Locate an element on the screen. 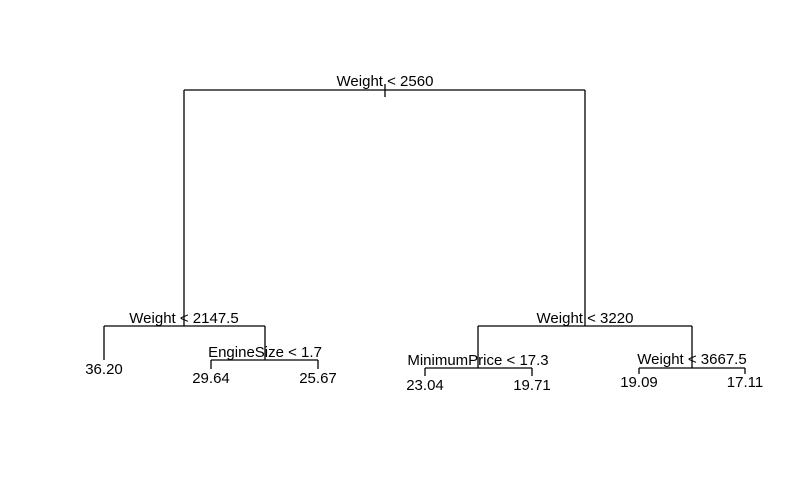 The width and height of the screenshot is (811, 485). leaf-value: 17.11 is located at coordinates (745, 382).